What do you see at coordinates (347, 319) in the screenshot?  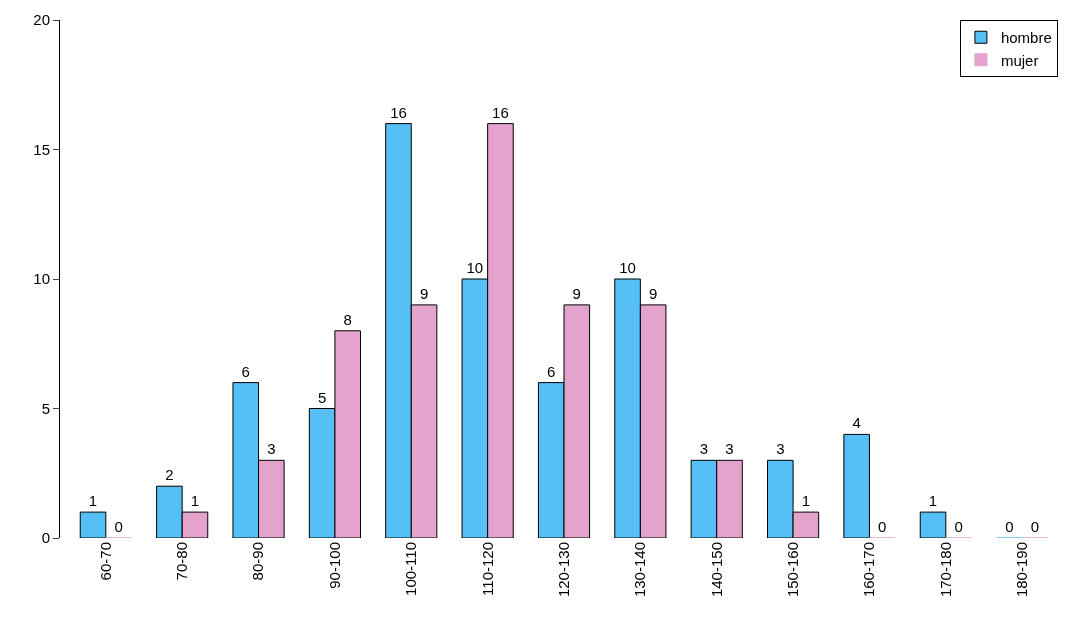 I see `data-label: 8` at bounding box center [347, 319].